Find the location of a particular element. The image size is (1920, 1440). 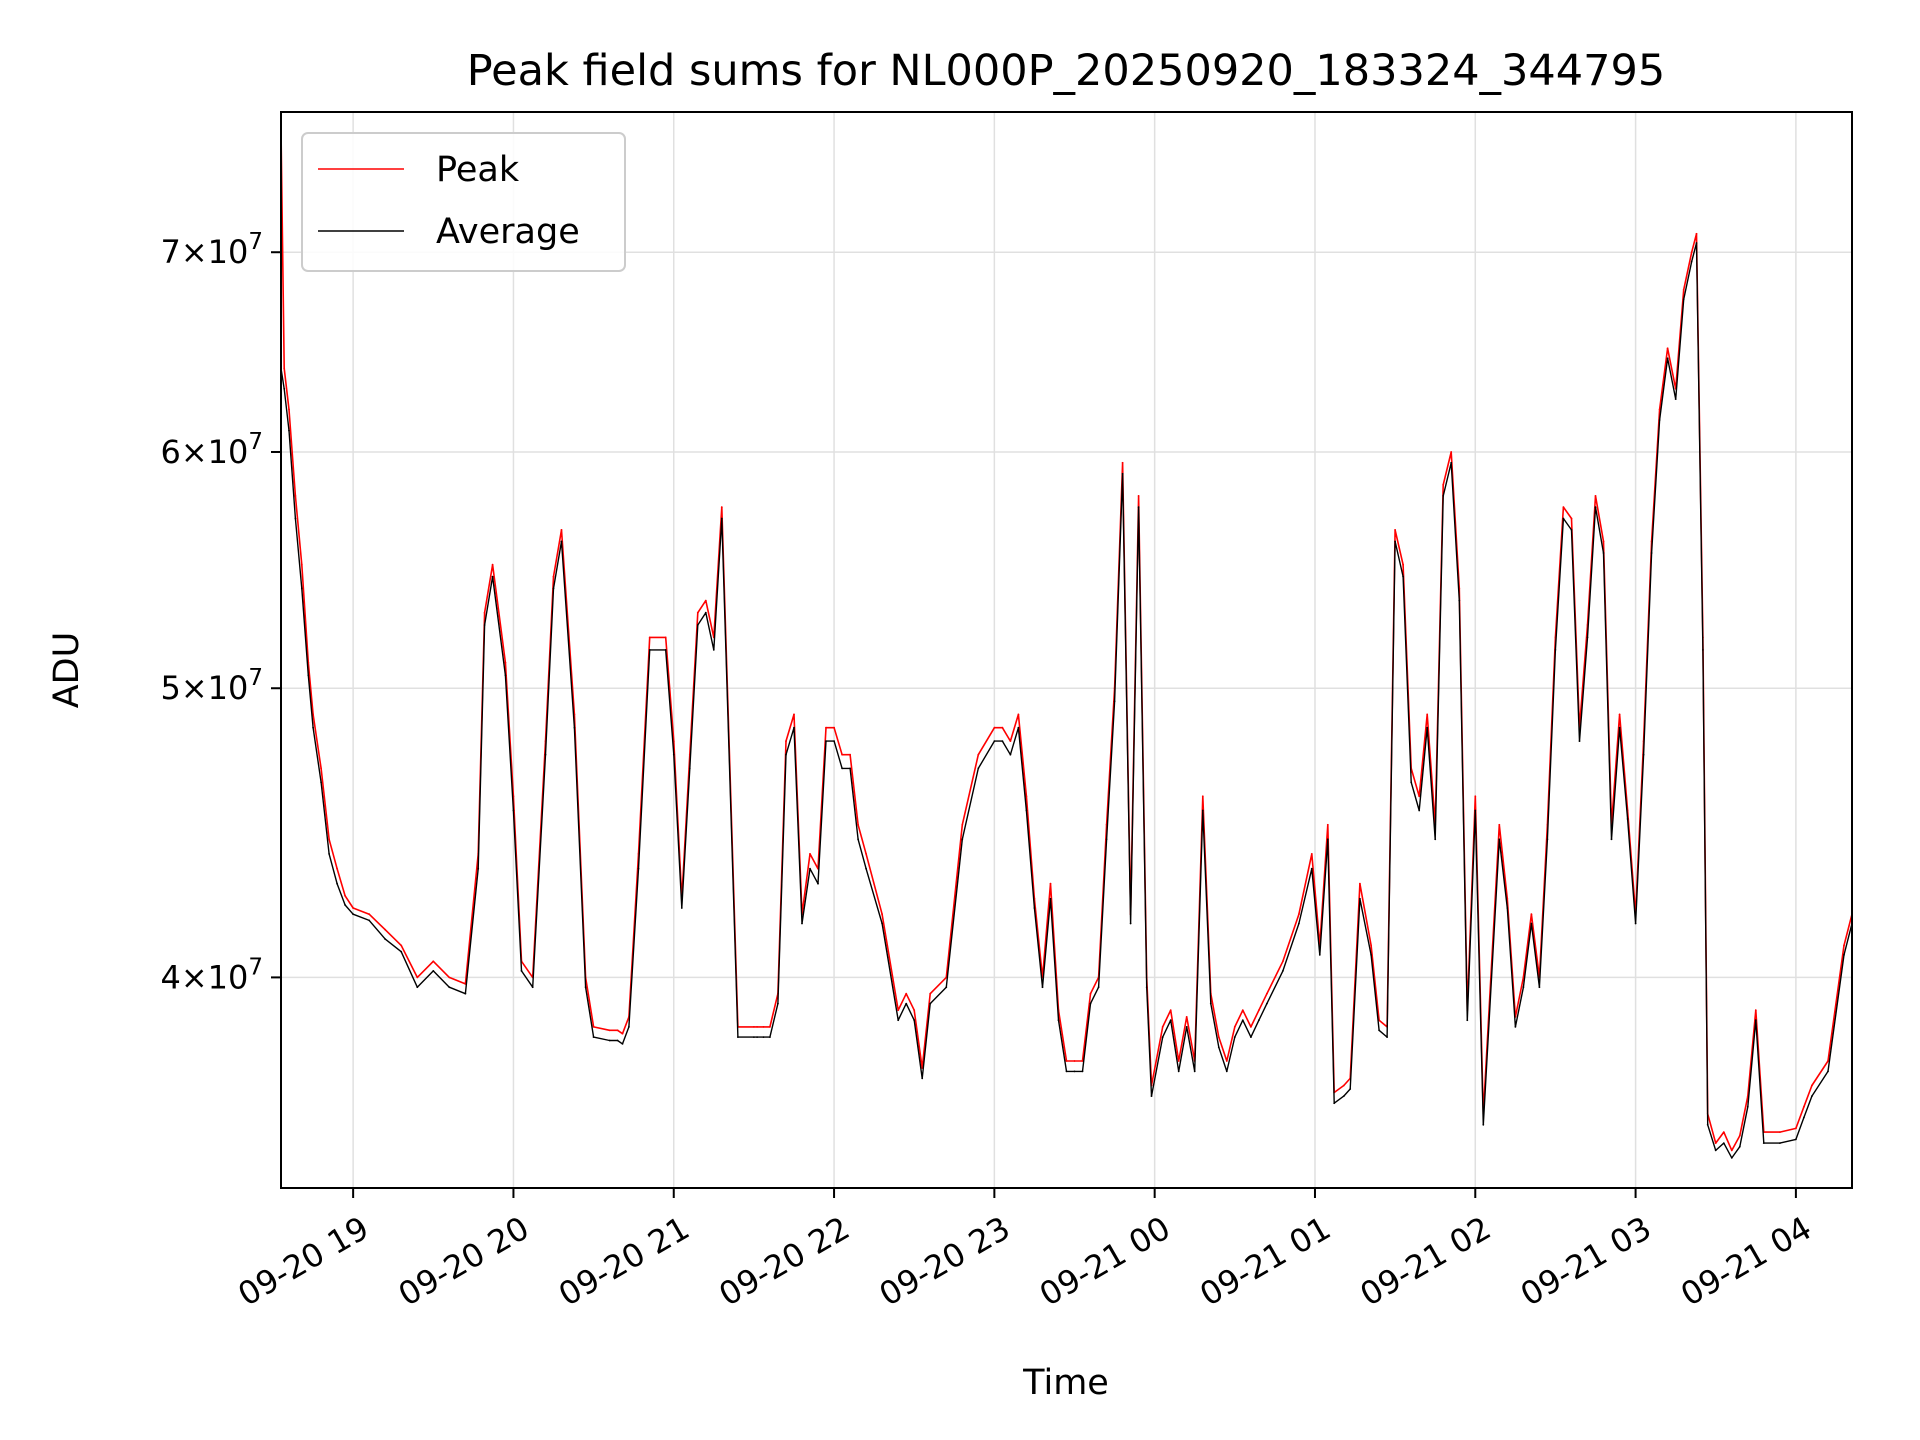

legend: Peak Average is located at coordinates (463, 202).